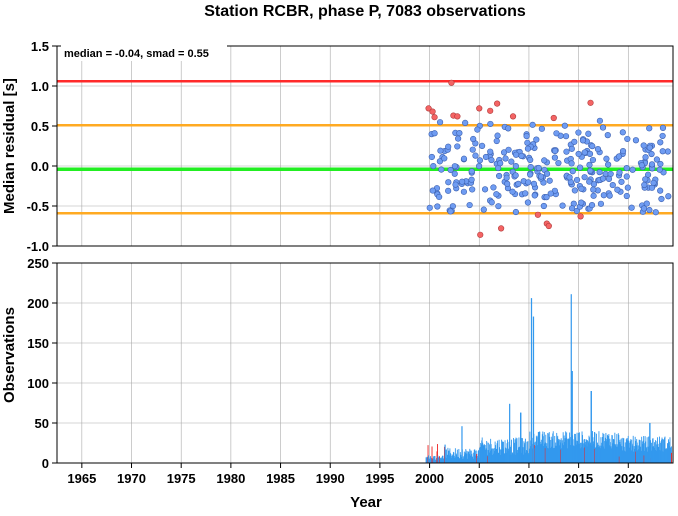  I want to click on y-tick-label: 1.0, so click(40, 86).